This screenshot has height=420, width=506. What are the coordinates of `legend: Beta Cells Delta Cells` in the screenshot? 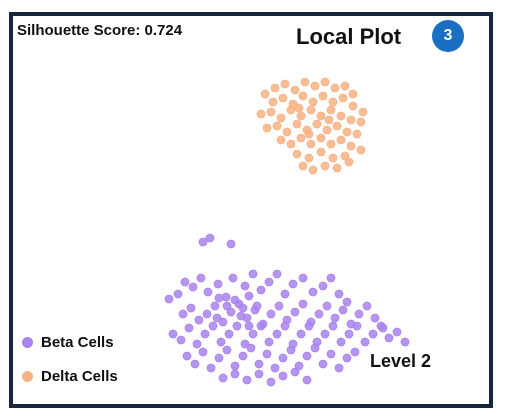 It's located at (70, 359).